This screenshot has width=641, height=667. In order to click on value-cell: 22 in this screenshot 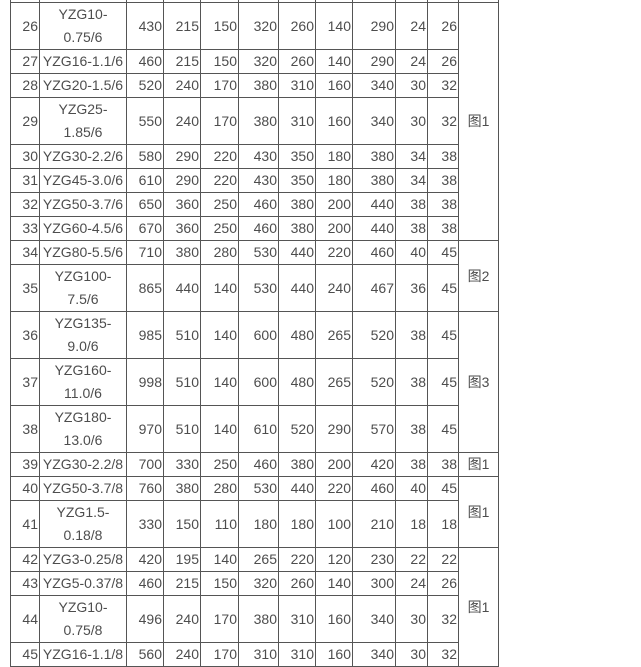, I will do `click(411, 559)`.